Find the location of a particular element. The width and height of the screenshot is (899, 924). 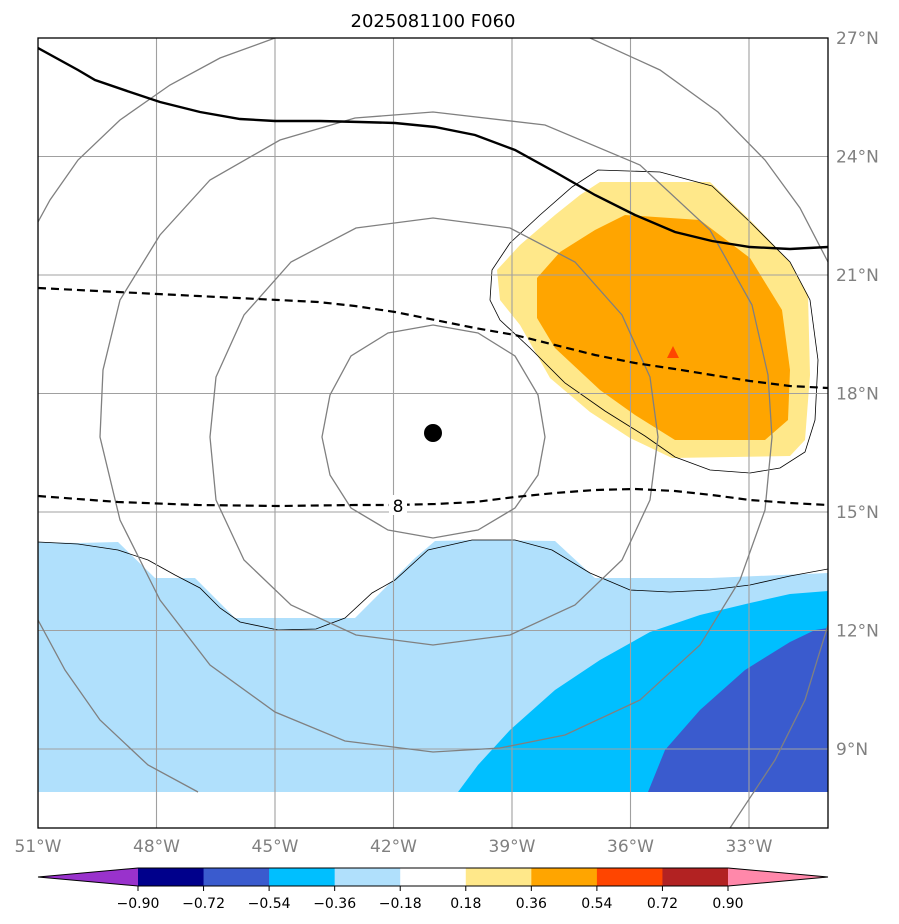

lon-tick-label: 45°W is located at coordinates (275, 847).